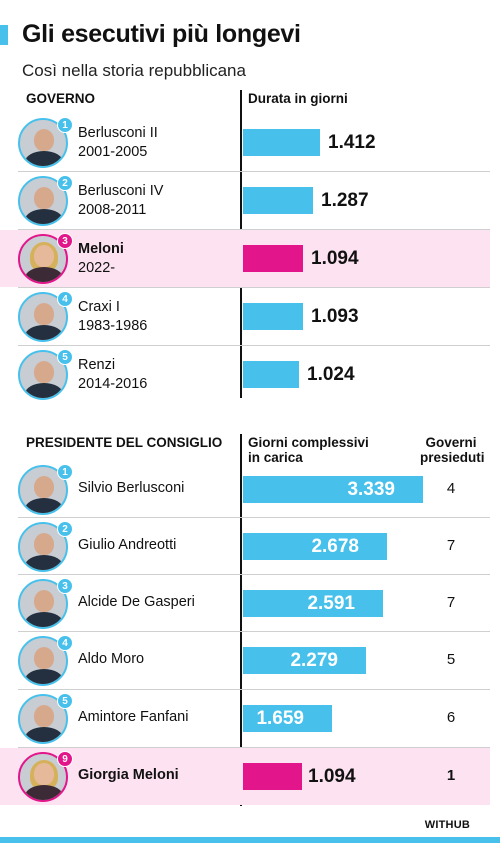 The image size is (500, 843). Describe the element at coordinates (127, 545) in the screenshot. I see `presidente-name: Giulio Andreotti` at that location.